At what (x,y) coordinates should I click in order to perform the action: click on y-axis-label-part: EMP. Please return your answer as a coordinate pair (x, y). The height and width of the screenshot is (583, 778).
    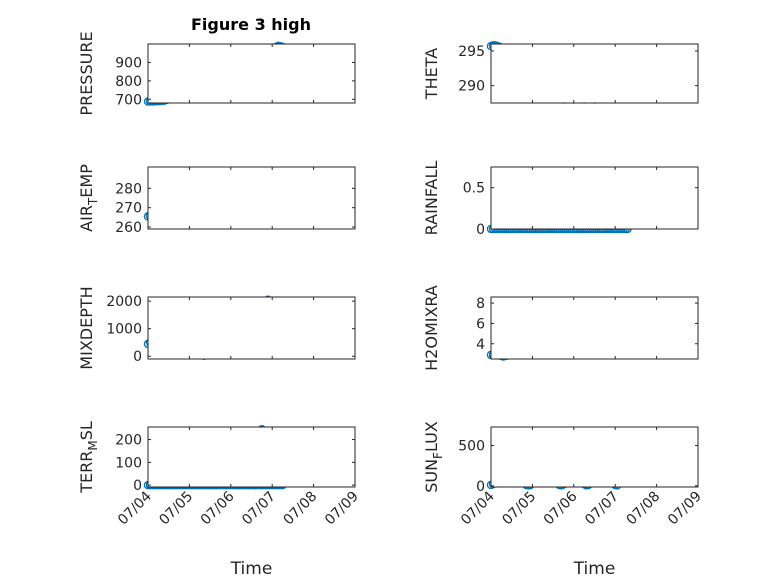
    Looking at the image, I should click on (86, 181).